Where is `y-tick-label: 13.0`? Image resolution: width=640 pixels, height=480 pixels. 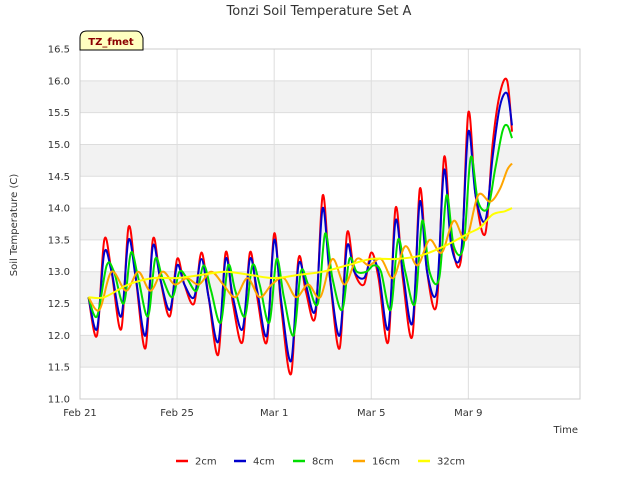
y-tick-label: 13.0 is located at coordinates (59, 272).